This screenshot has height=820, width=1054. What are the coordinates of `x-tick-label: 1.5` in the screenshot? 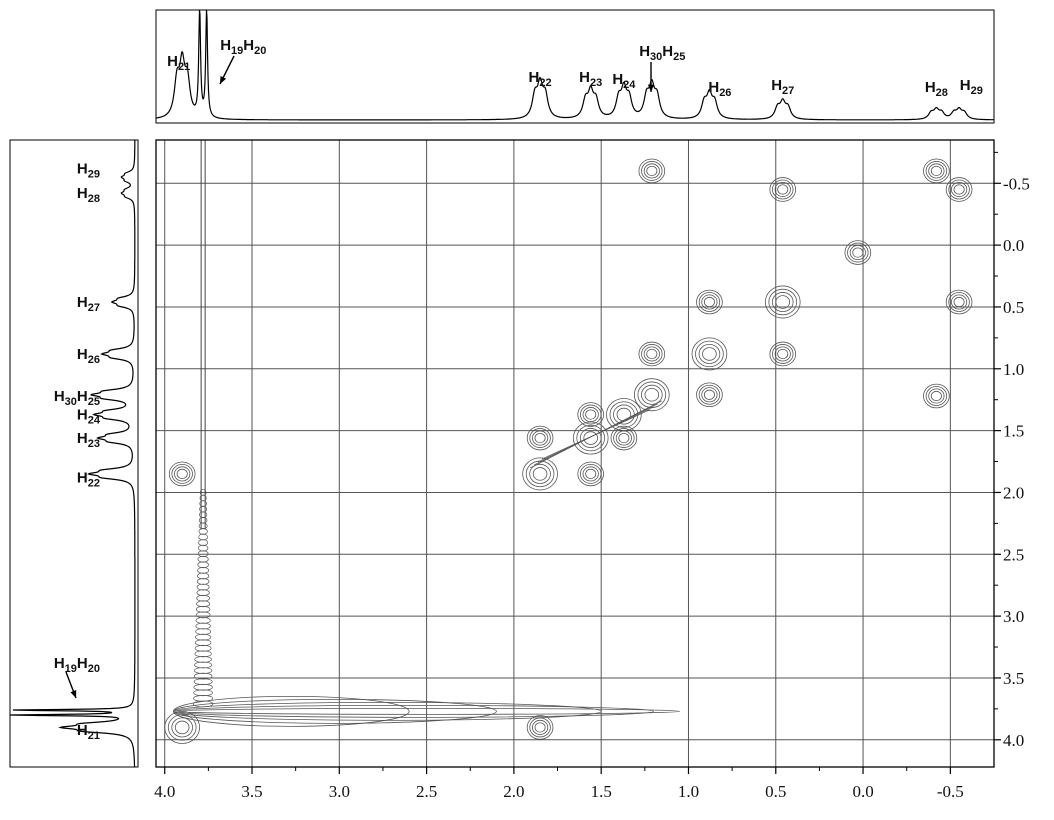 It's located at (601, 791).